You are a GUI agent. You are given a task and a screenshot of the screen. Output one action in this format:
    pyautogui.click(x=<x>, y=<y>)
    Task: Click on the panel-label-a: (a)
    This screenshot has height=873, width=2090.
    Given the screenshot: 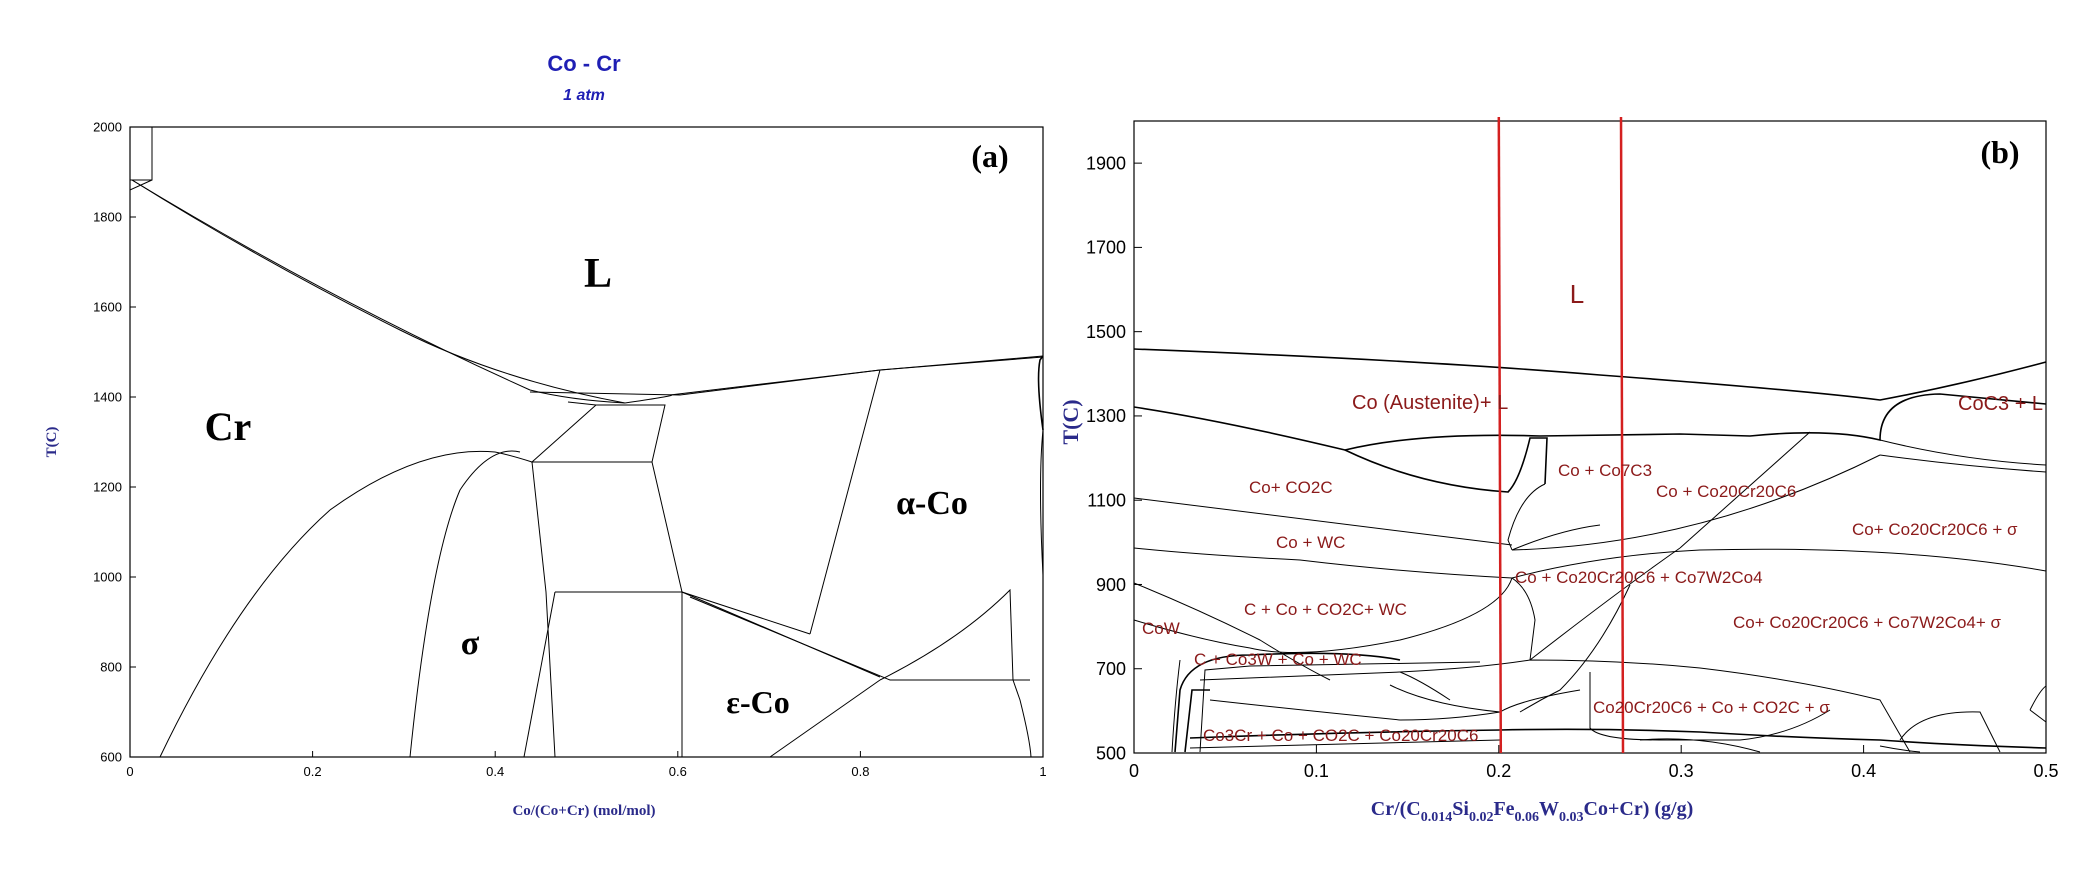 What is the action you would take?
    pyautogui.click(x=989, y=156)
    